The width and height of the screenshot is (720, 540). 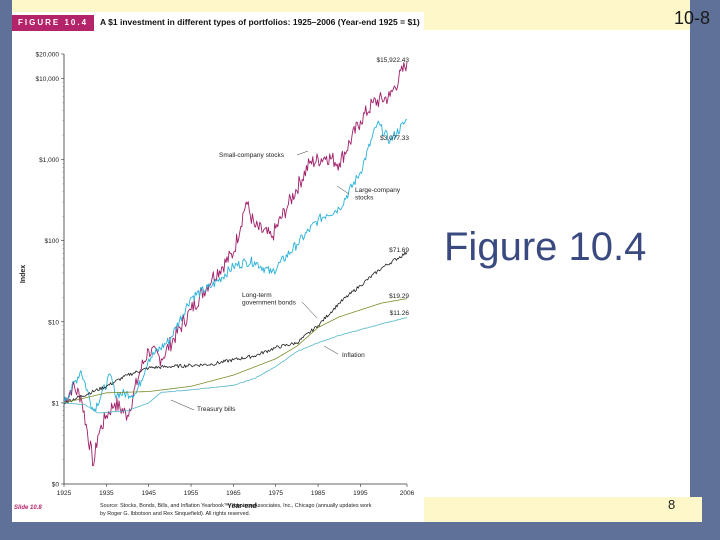 What do you see at coordinates (353, 355) in the screenshot?
I see `annotation-label: Inflation` at bounding box center [353, 355].